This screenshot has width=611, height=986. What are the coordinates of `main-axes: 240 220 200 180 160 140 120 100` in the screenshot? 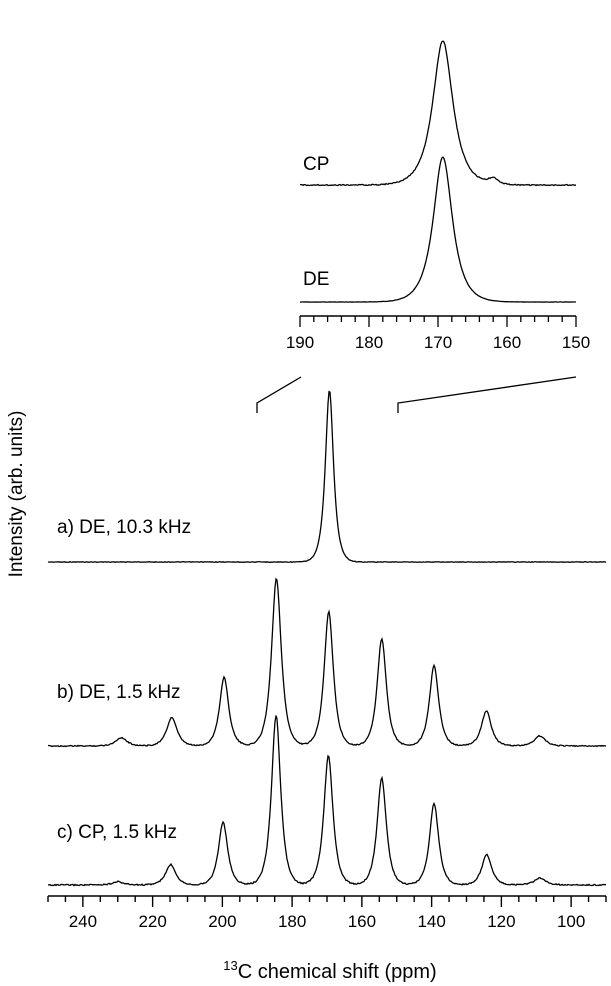 It's located at (327, 913).